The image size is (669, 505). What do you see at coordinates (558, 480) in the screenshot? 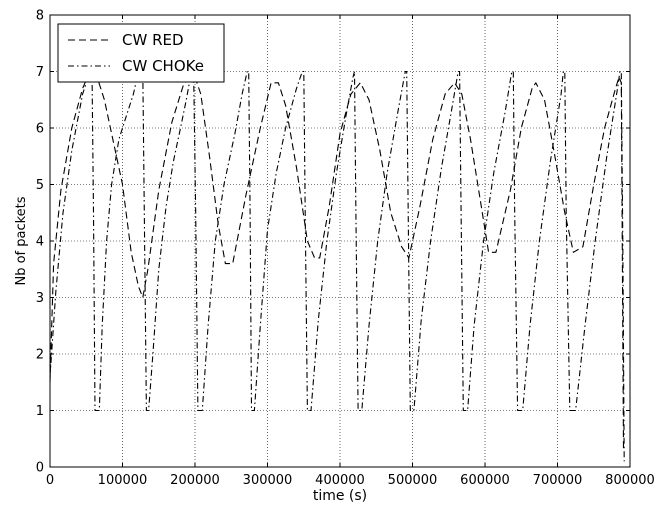
I see `x-tick-label: 700000` at bounding box center [558, 480].